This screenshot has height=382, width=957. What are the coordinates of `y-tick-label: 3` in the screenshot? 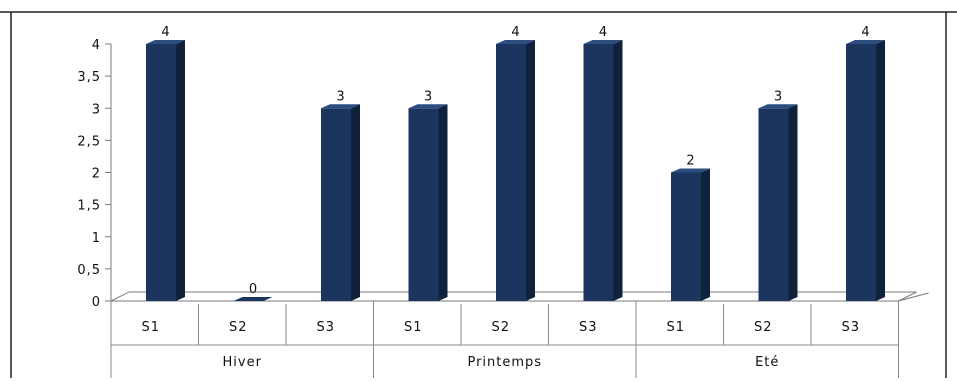 It's located at (96, 109).